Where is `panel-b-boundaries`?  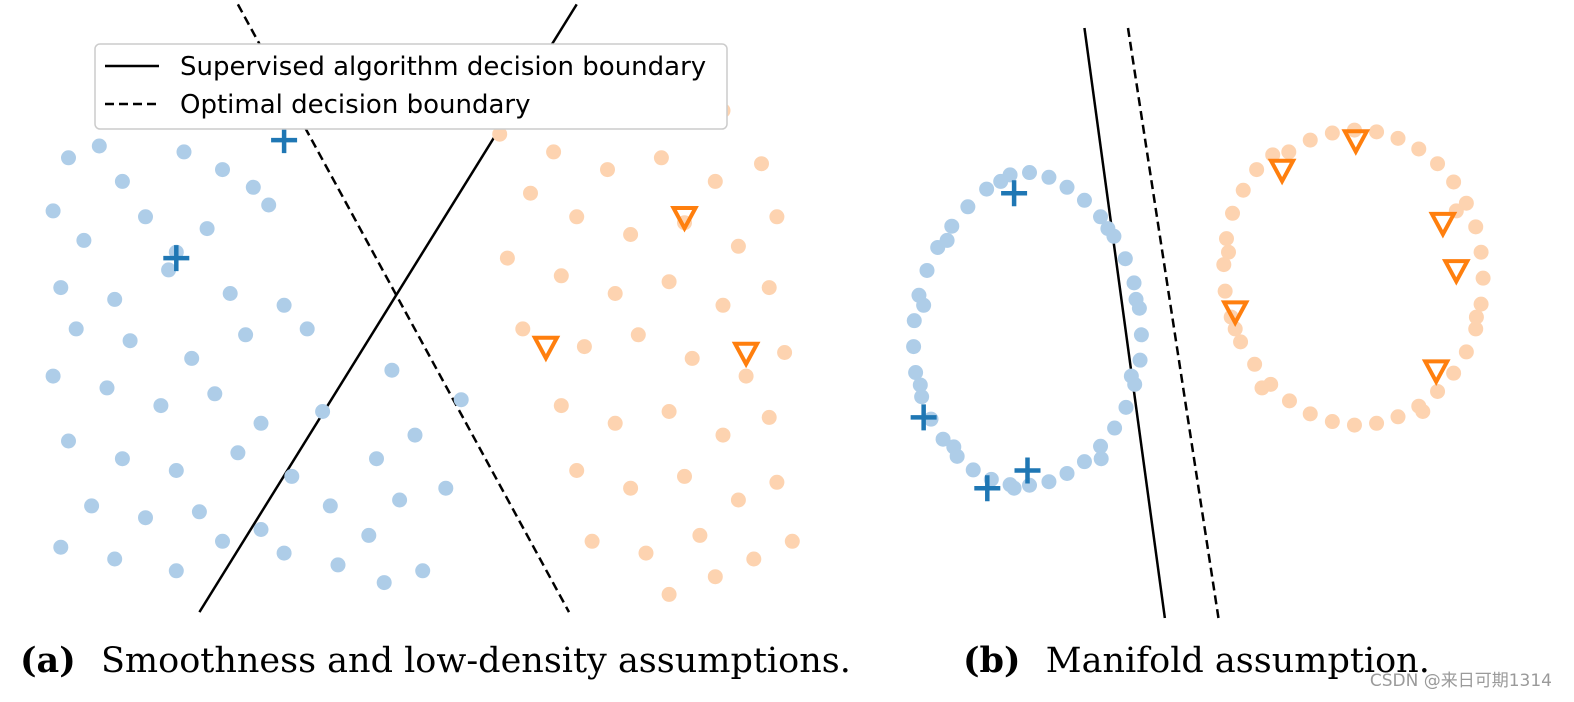 panel-b-boundaries is located at coordinates (1151, 323).